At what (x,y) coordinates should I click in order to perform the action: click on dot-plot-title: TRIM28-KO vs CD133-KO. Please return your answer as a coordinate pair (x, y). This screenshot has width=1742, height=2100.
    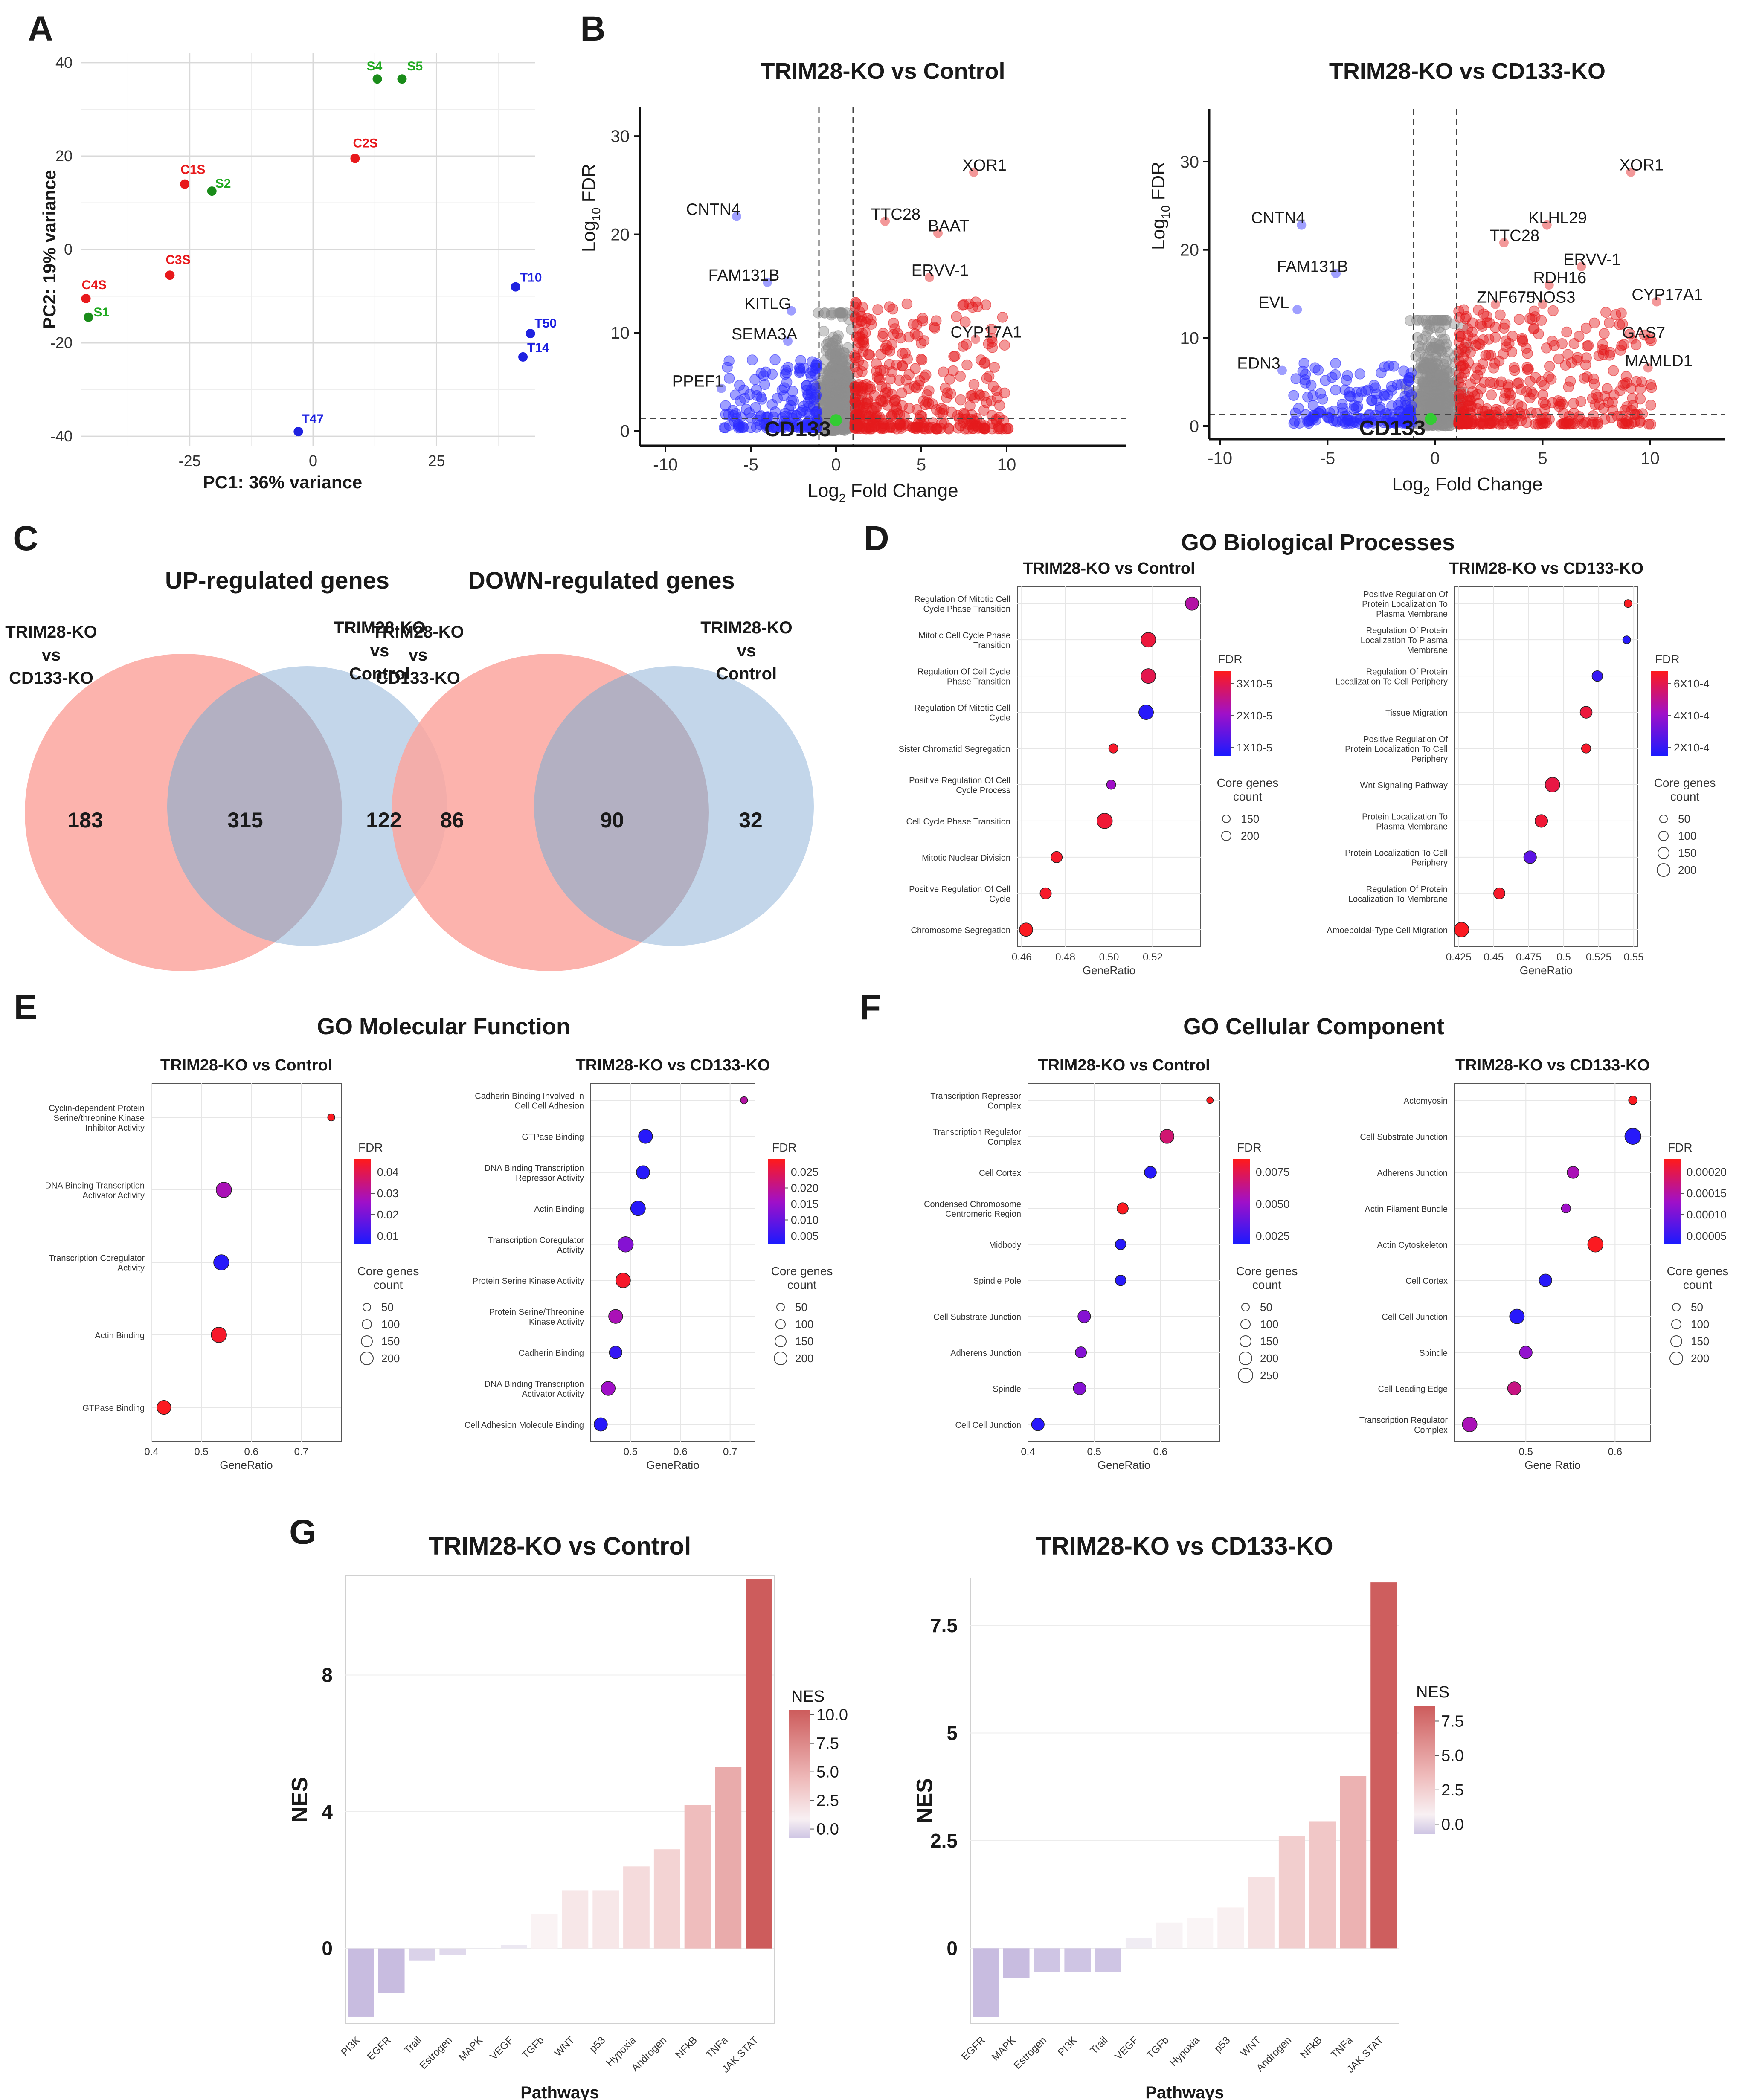
    Looking at the image, I should click on (1552, 1065).